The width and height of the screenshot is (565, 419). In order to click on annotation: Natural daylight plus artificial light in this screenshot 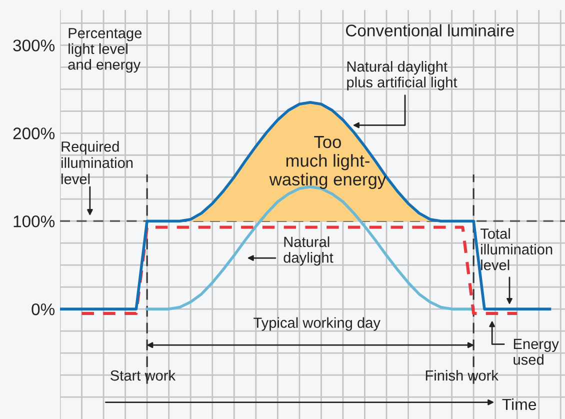, I will do `click(402, 75)`.